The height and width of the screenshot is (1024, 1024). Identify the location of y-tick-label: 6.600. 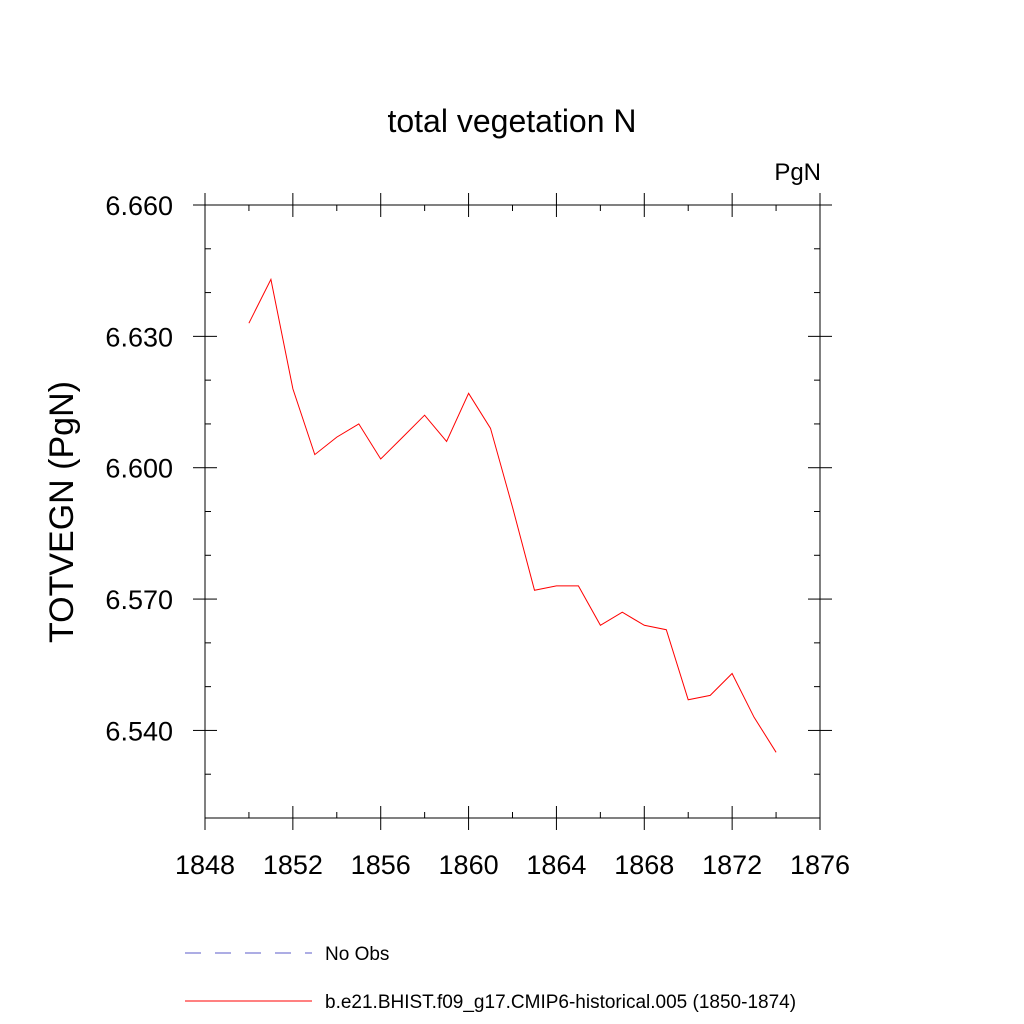
(139, 469).